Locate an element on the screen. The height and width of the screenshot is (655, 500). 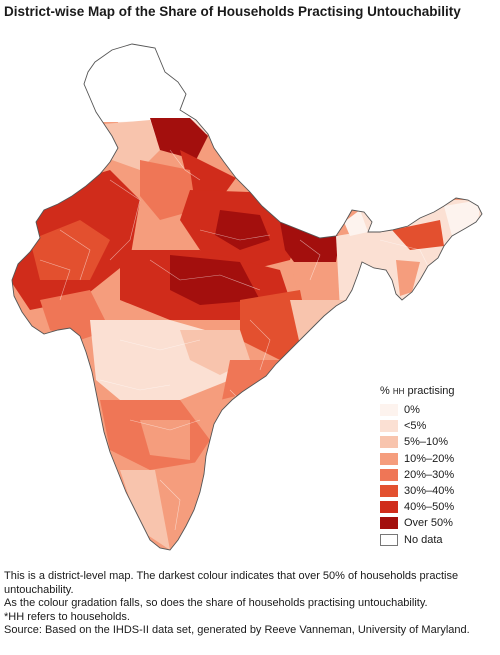
legend-item-1: <5% is located at coordinates (439, 426).